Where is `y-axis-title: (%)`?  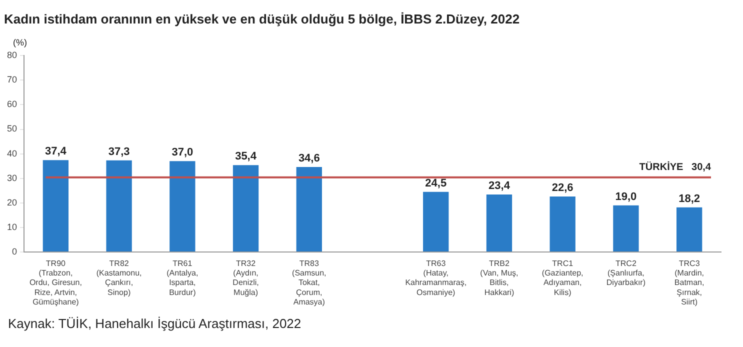
y-axis-title: (%) is located at coordinates (20, 43).